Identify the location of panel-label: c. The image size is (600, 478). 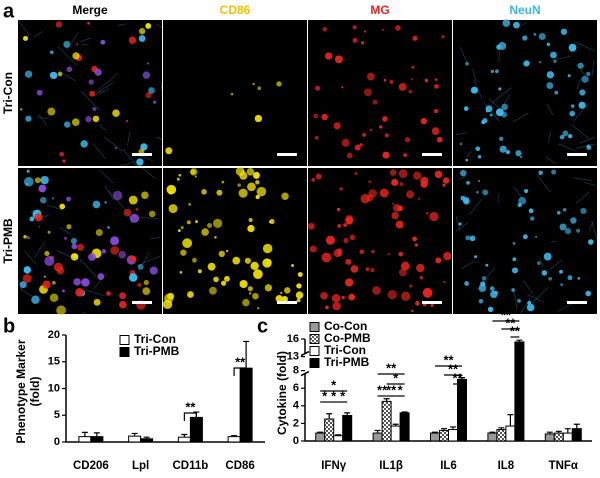
(262, 326).